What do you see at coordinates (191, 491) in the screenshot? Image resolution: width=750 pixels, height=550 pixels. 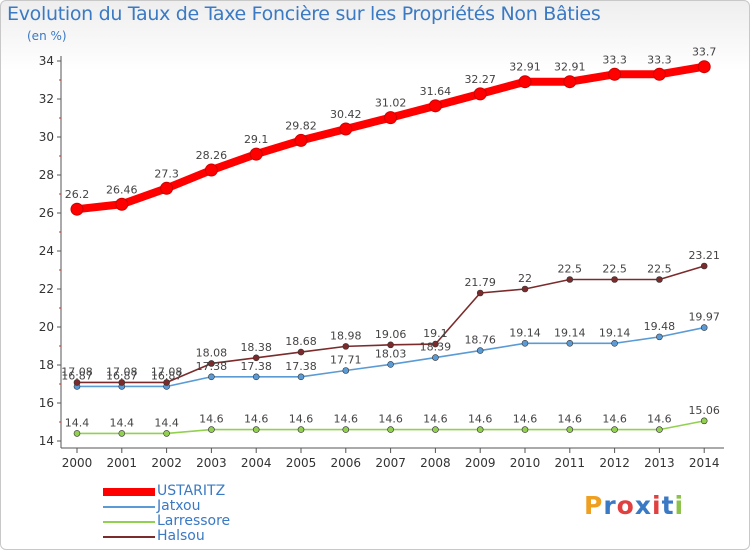 I see `legend-label: USTARITZ` at bounding box center [191, 491].